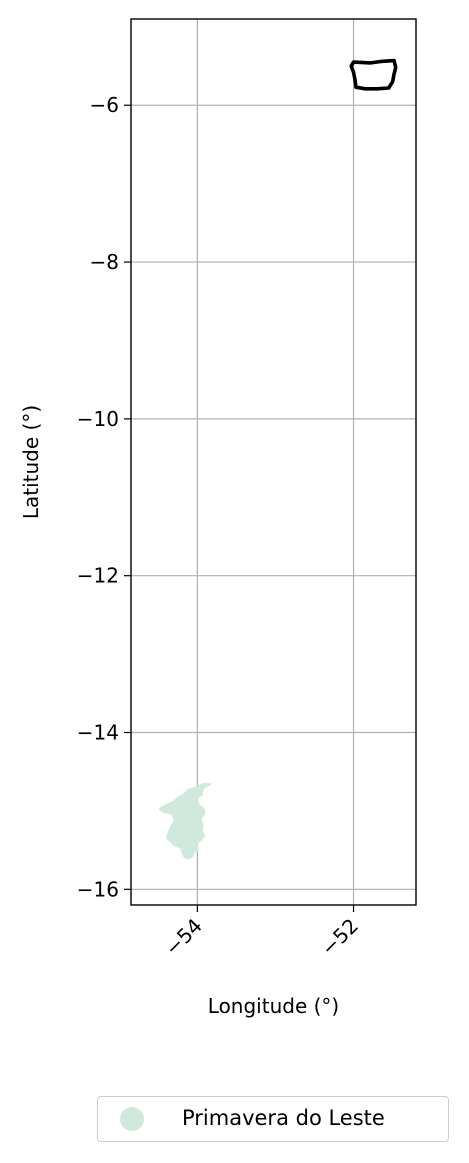  Describe the element at coordinates (104, 262) in the screenshot. I see `y-tick-label: −8` at that location.